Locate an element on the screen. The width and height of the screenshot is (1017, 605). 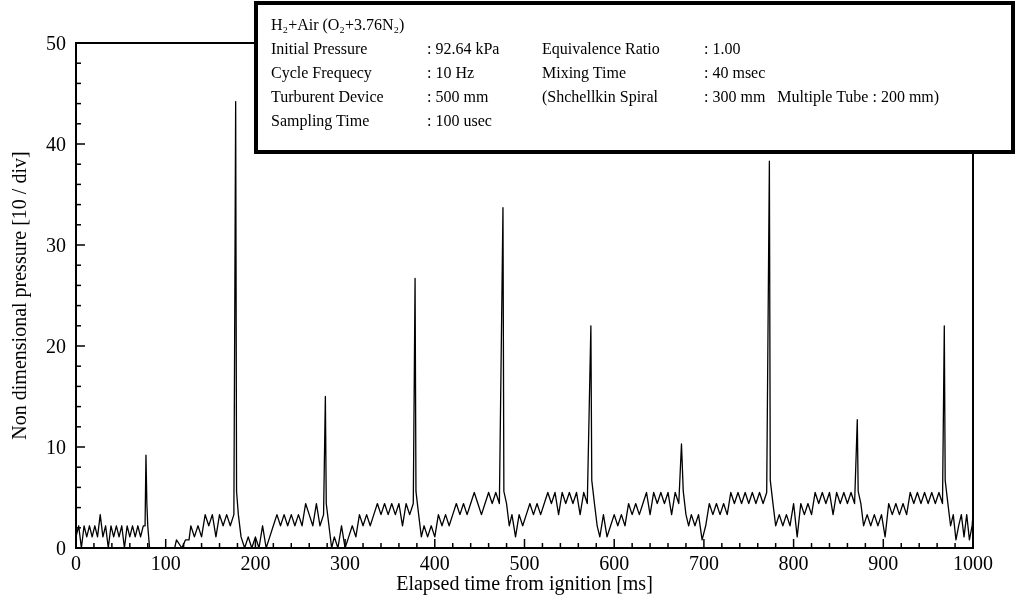
text: H₂+Air (O₂+3.76N₂) is located at coordinates (338, 25).